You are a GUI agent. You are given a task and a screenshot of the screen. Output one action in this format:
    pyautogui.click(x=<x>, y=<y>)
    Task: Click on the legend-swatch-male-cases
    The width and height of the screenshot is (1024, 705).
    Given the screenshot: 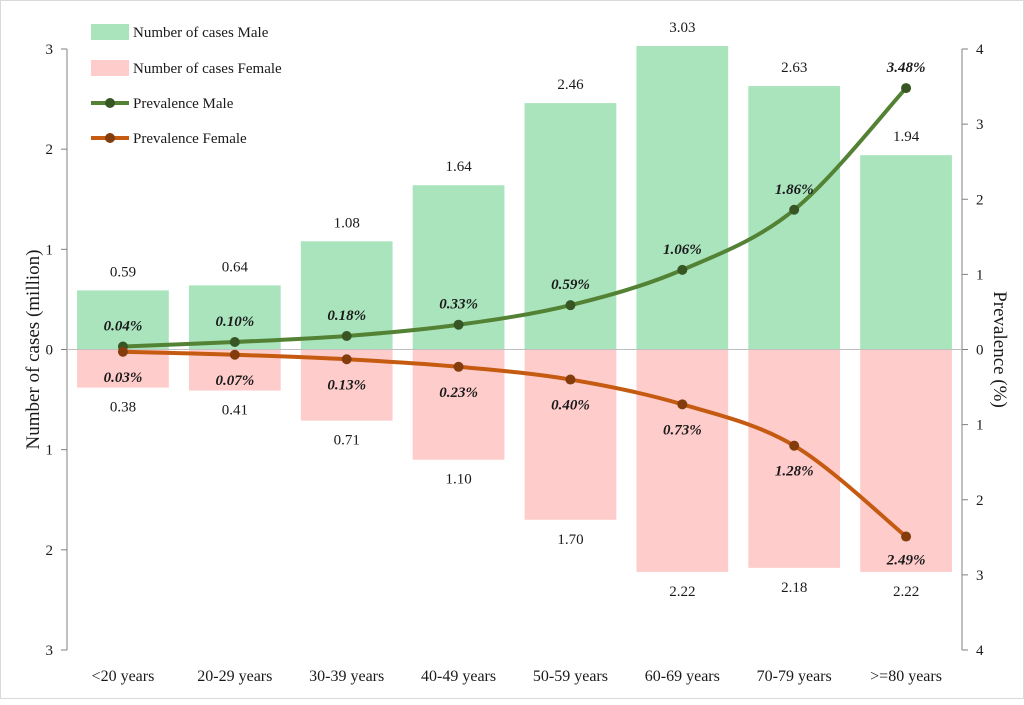 What is the action you would take?
    pyautogui.click(x=110, y=32)
    